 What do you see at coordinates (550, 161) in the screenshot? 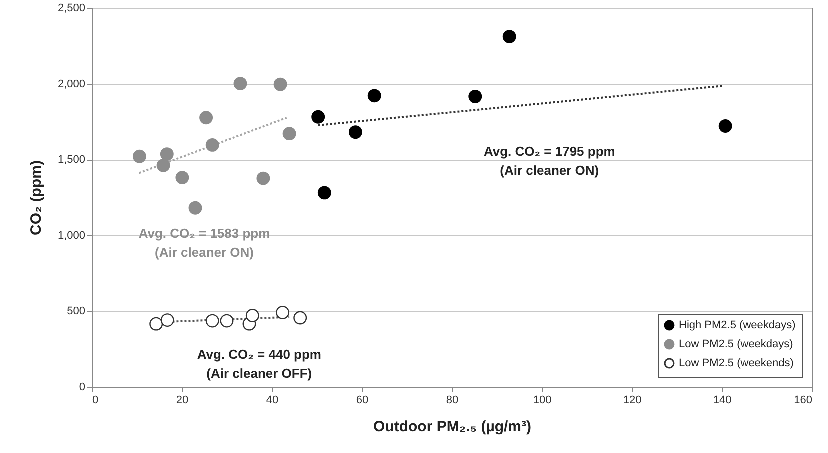
I see `annotation: Avg. CO₂ = 1795 ppm (Air cleaner ON)` at bounding box center [550, 161].